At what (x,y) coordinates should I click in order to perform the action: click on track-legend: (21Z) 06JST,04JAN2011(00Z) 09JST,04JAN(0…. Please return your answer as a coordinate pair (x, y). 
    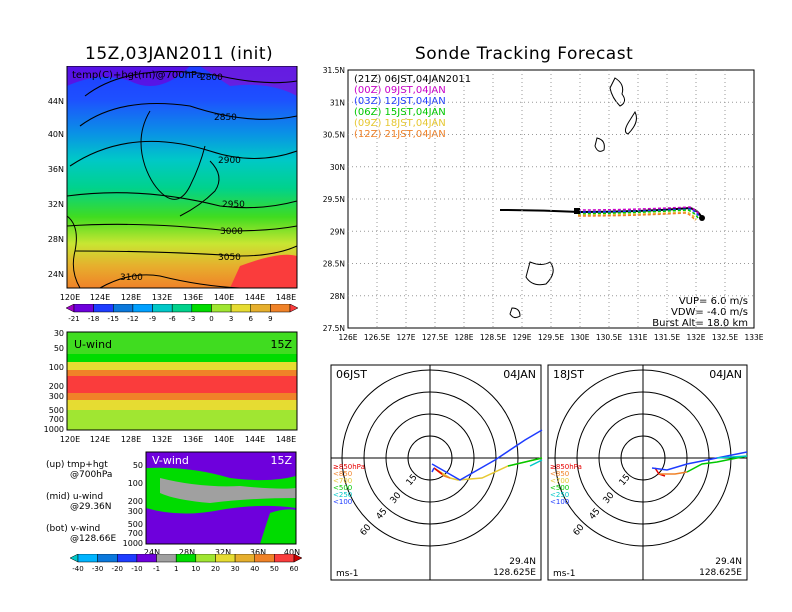
    Looking at the image, I should click on (412, 107).